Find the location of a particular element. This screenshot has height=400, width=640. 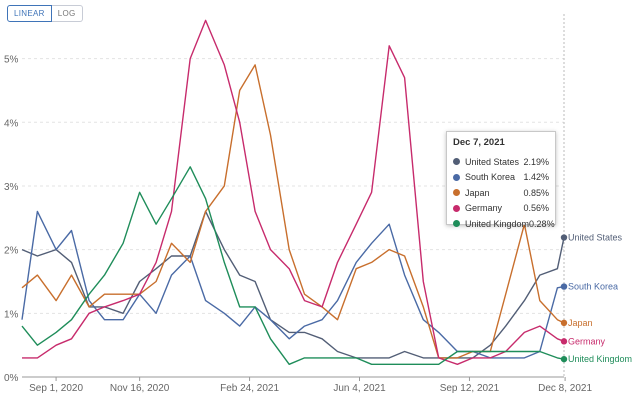

log-scale-button: LOG is located at coordinates (67, 13).